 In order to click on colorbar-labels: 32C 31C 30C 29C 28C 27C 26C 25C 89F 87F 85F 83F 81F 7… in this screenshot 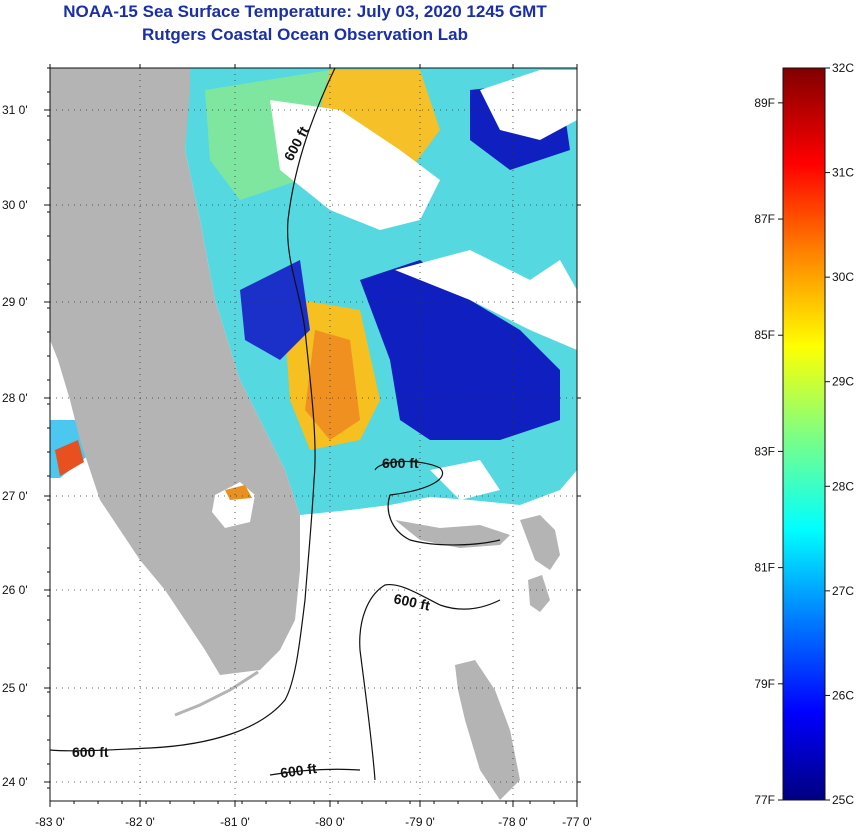, I will do `click(804, 434)`.